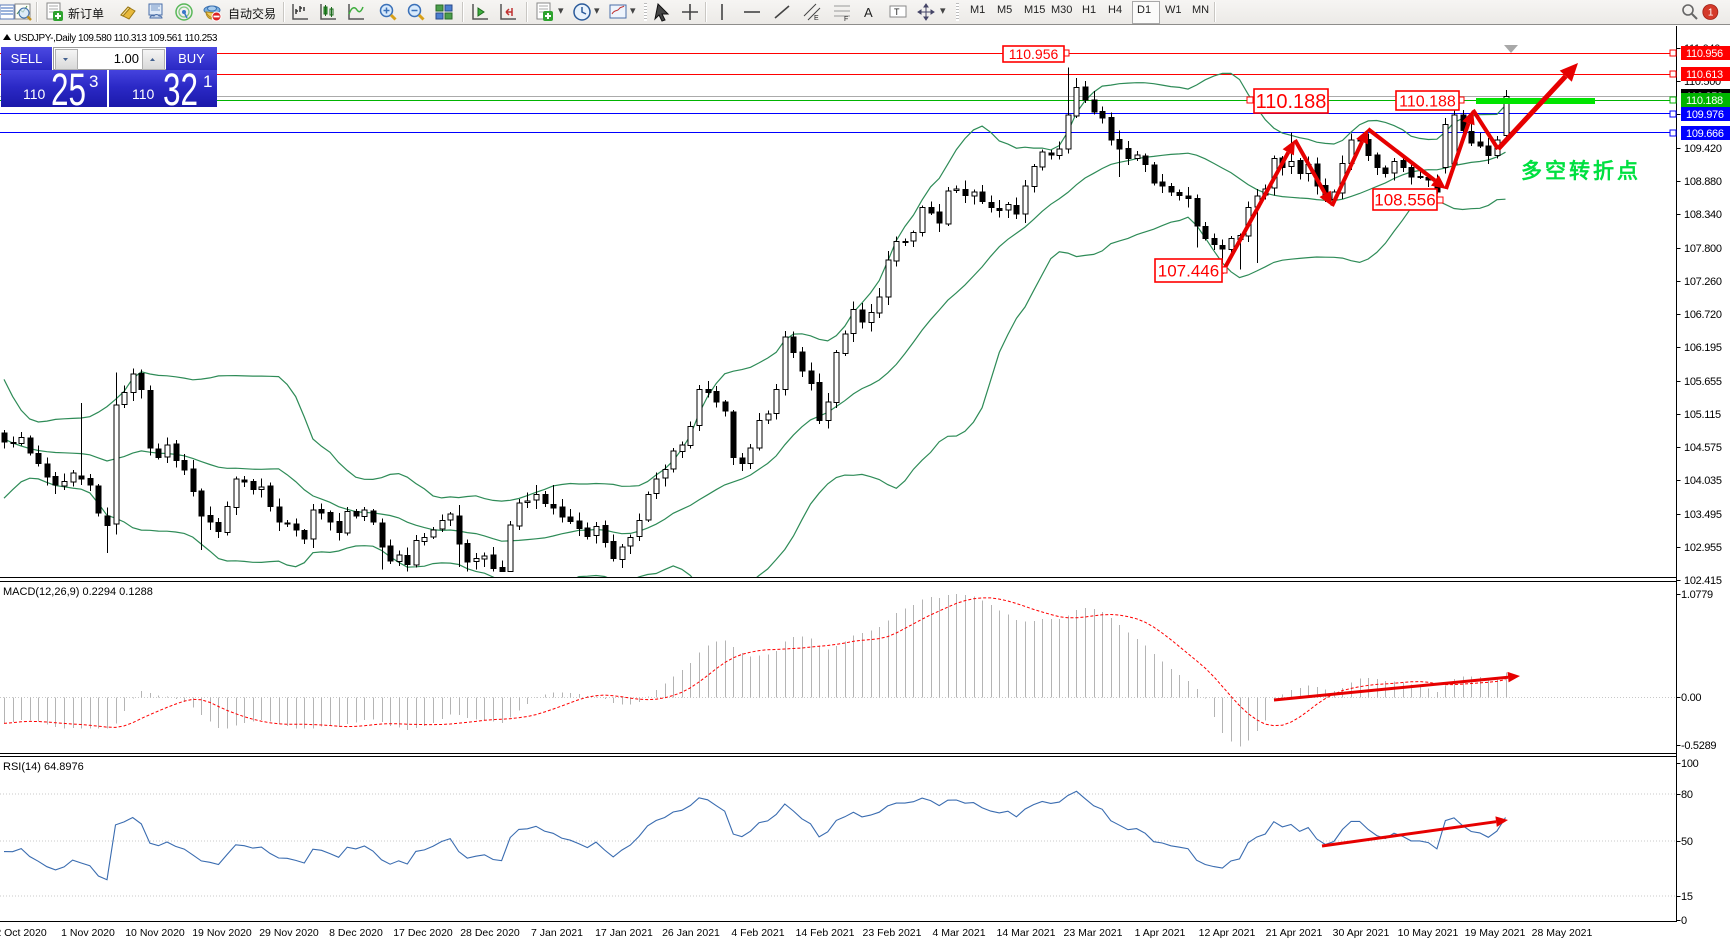 The height and width of the screenshot is (942, 1730). What do you see at coordinates (557, 933) in the screenshot?
I see `svg-text: 7 Jan 2021` at bounding box center [557, 933].